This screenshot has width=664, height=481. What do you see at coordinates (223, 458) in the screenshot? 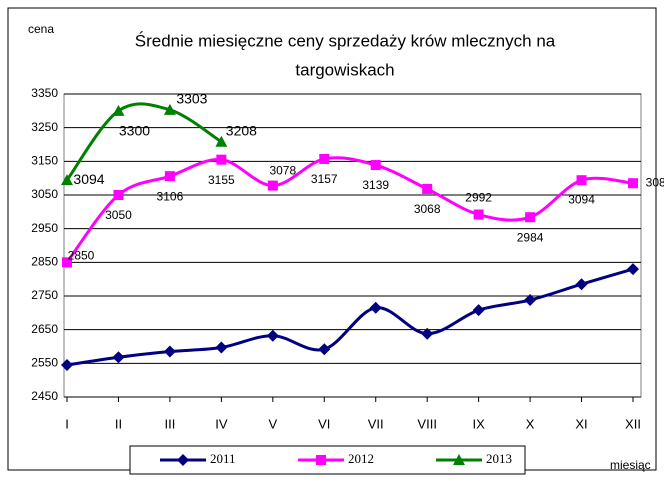
I see `legend-label: 2011` at bounding box center [223, 458].